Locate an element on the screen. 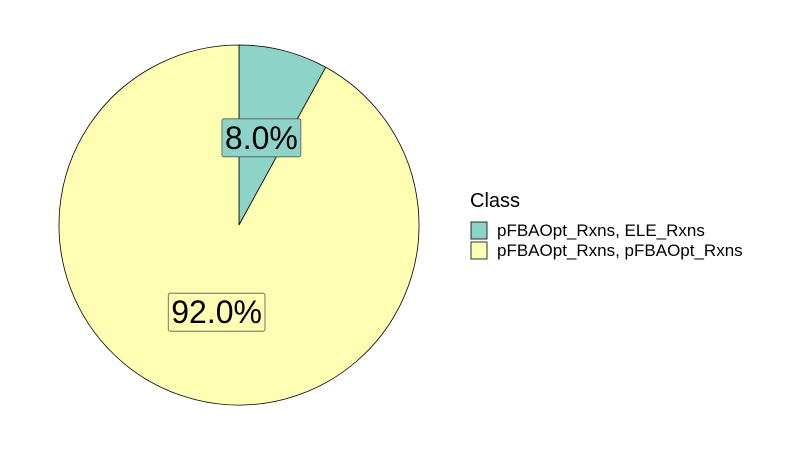 The image size is (800, 450). legend-label-2: pFBAOpt_Rxns, pFBAOpt_Rxns is located at coordinates (620, 250).